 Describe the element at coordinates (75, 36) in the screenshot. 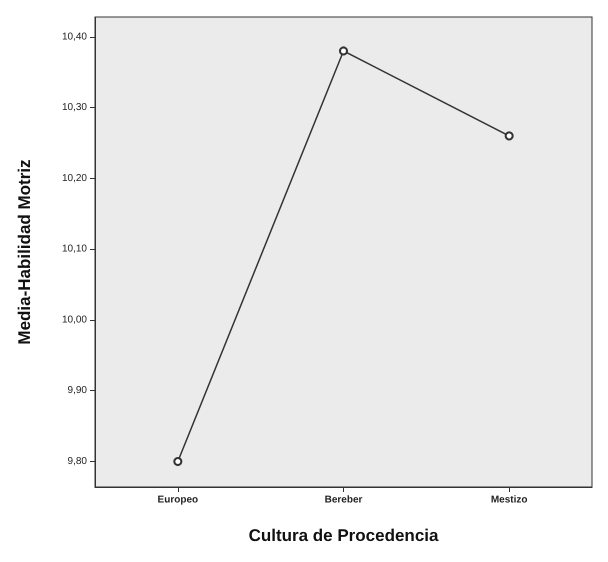

I see `y-tick-label: 10,40` at that location.